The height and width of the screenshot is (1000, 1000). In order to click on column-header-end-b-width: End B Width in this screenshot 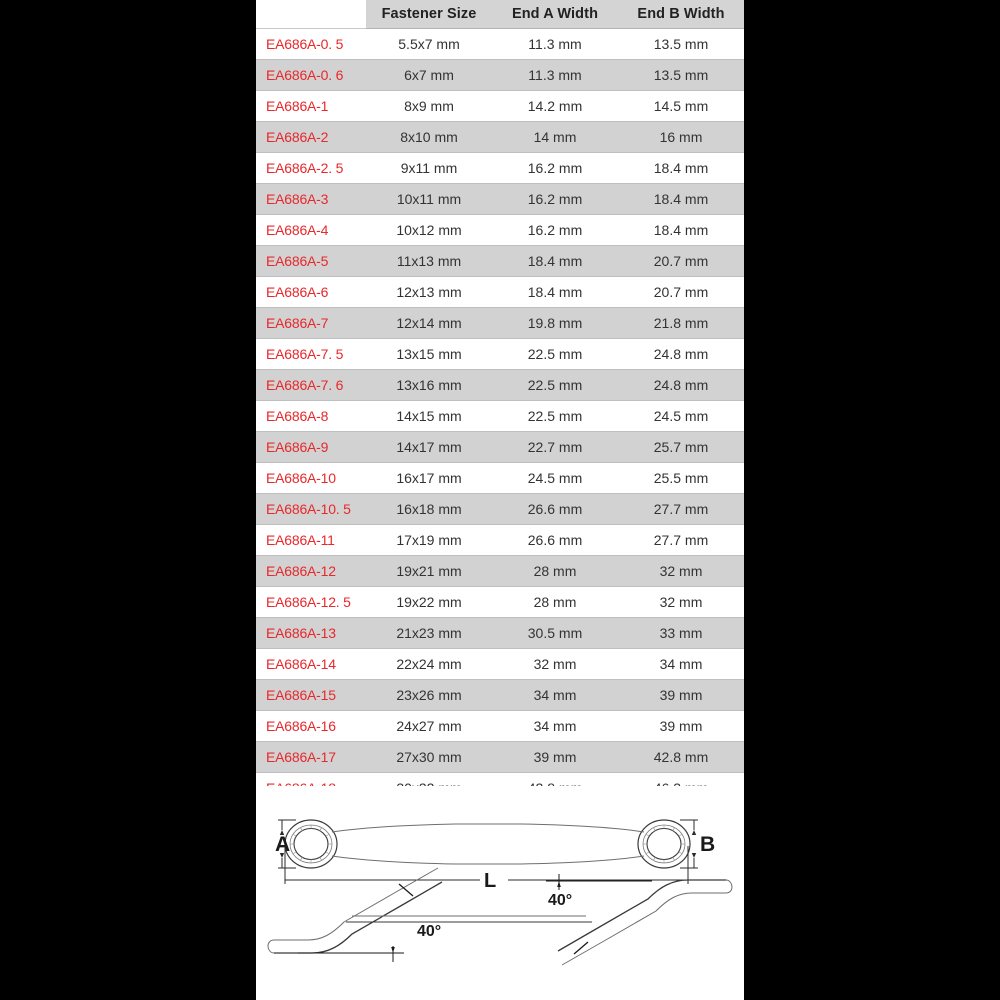, I will do `click(681, 14)`.